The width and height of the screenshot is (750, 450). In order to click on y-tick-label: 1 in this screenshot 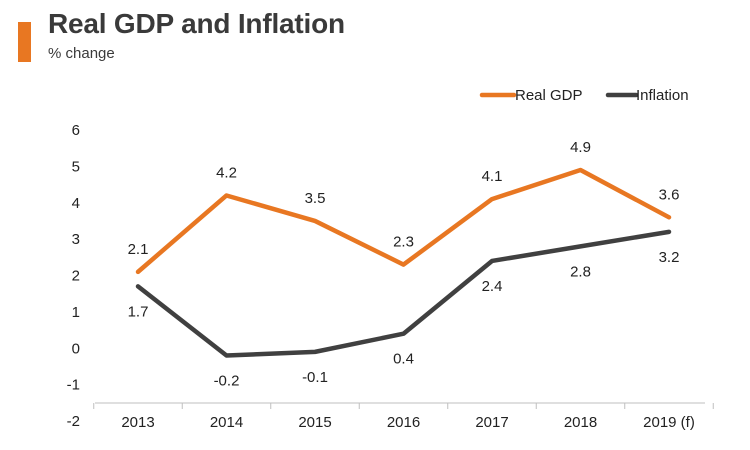, I will do `click(76, 312)`.